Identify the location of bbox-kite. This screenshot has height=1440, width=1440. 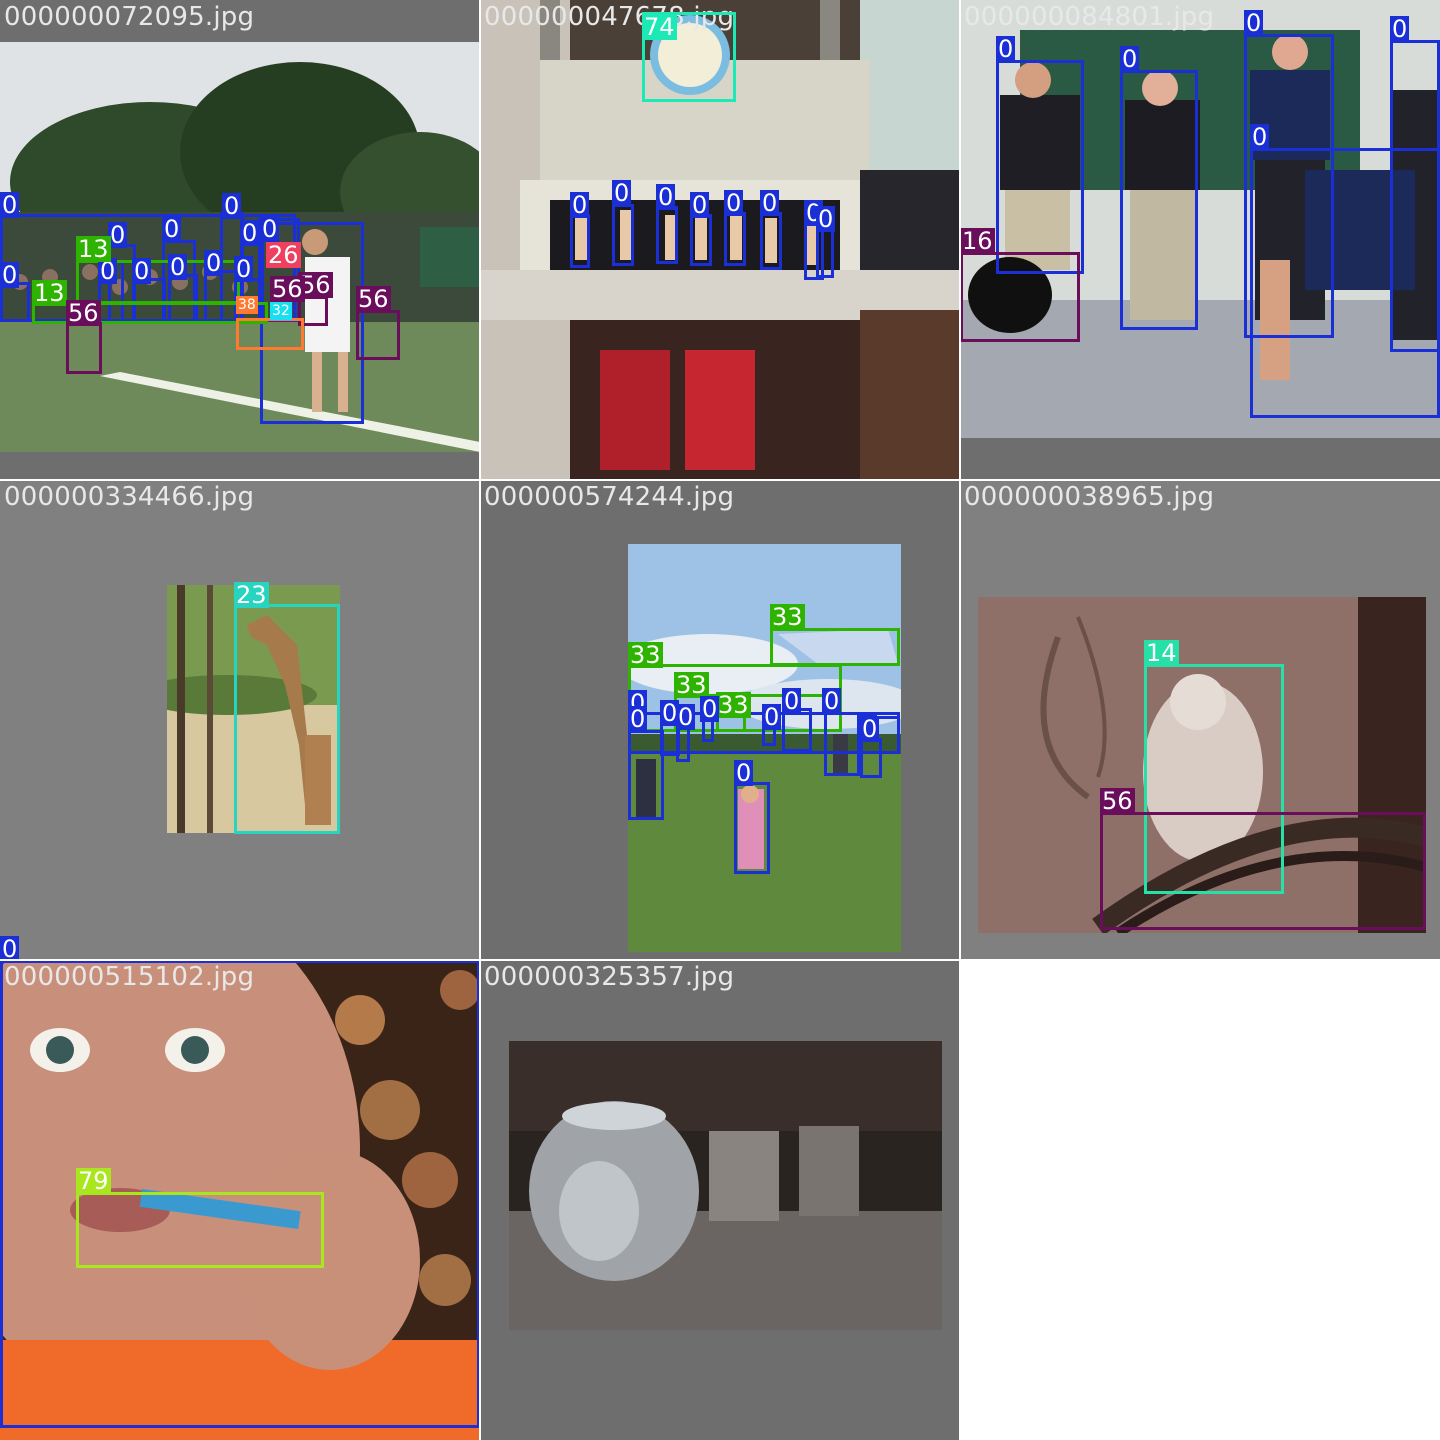
(835, 647).